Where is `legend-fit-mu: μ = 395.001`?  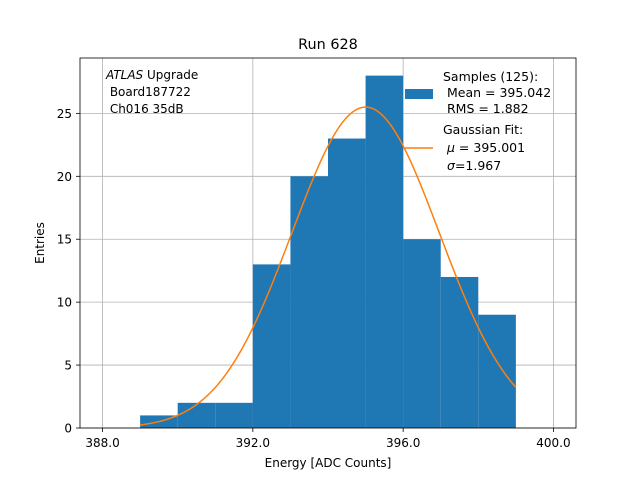 legend-fit-mu: μ = 395.001 is located at coordinates (485, 147).